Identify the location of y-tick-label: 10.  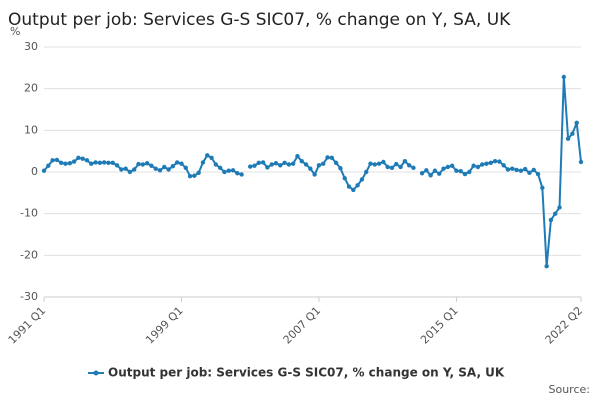
(31, 129).